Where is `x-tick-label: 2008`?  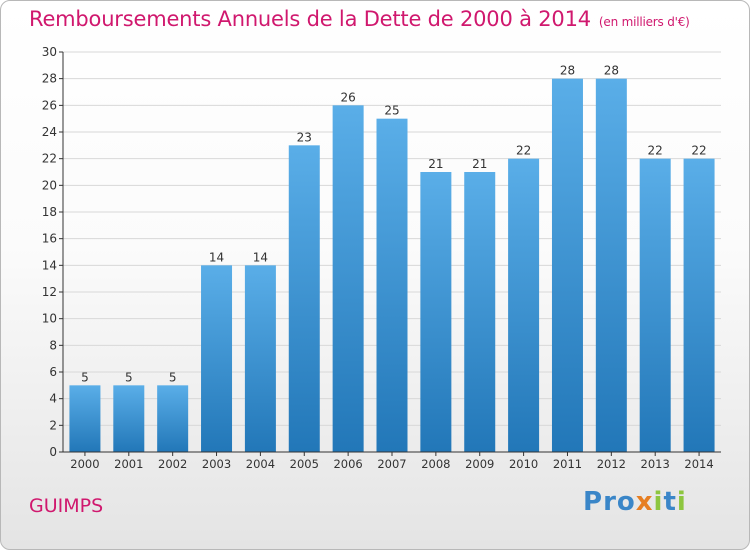 x-tick-label: 2008 is located at coordinates (435, 464).